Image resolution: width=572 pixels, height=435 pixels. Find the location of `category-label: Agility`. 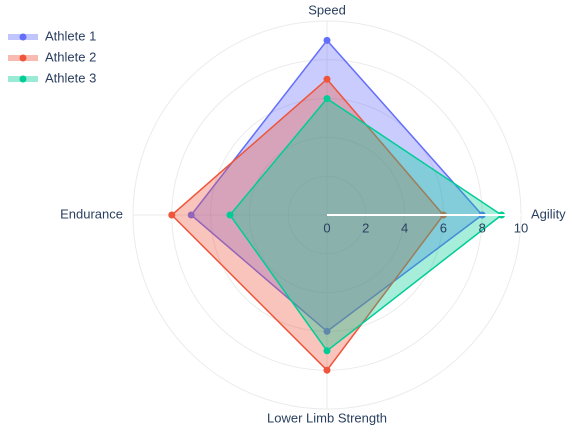

category-label: Agility is located at coordinates (548, 213).